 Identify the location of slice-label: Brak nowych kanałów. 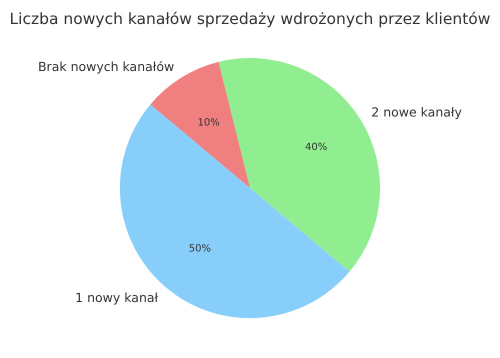
(106, 66).